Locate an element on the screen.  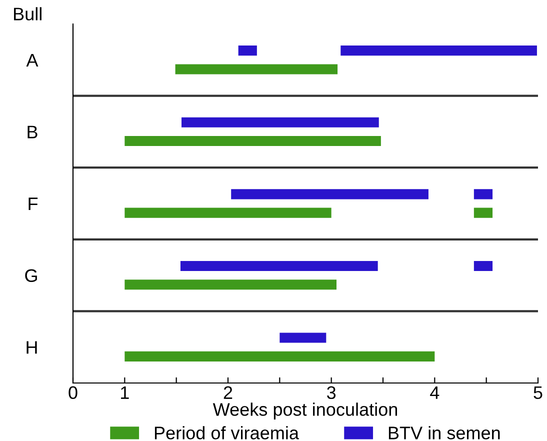
y-axis-title: Bull is located at coordinates (28, 13).